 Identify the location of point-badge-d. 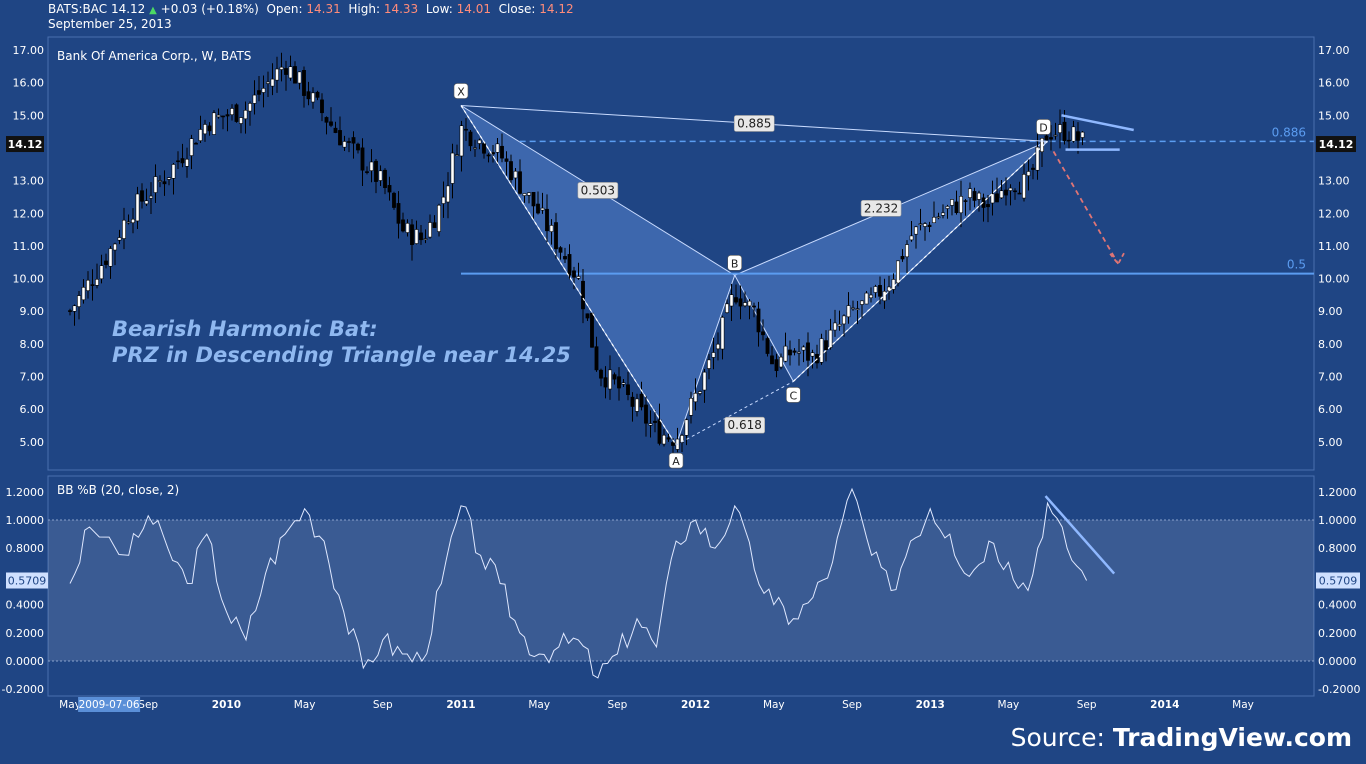
(1043, 127).